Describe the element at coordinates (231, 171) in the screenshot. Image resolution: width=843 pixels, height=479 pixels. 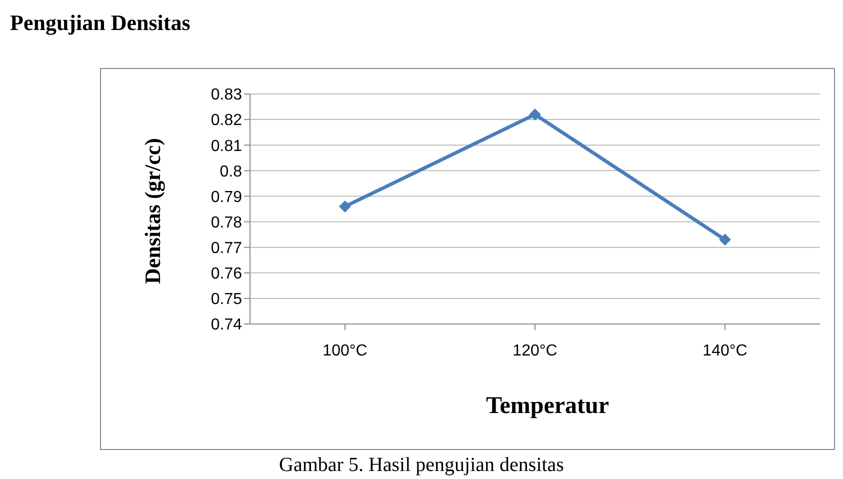
I see `y-tick-label: 0.8` at that location.